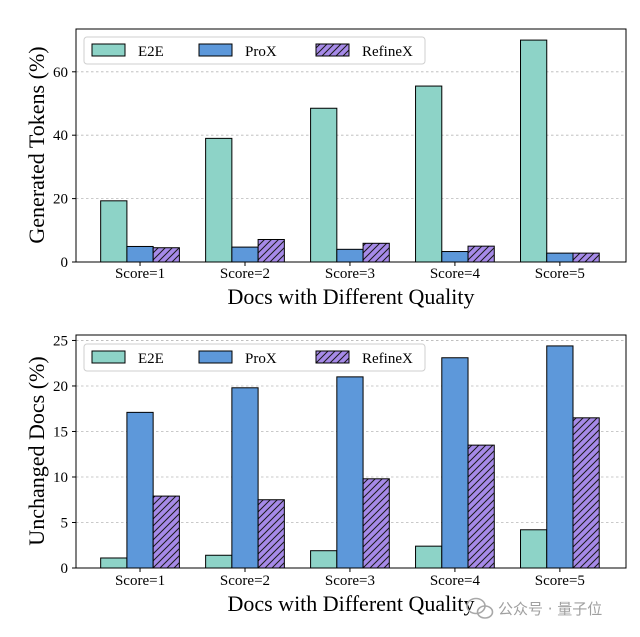  I want to click on watermark-text: 公众号 · 量子位, so click(550, 609).